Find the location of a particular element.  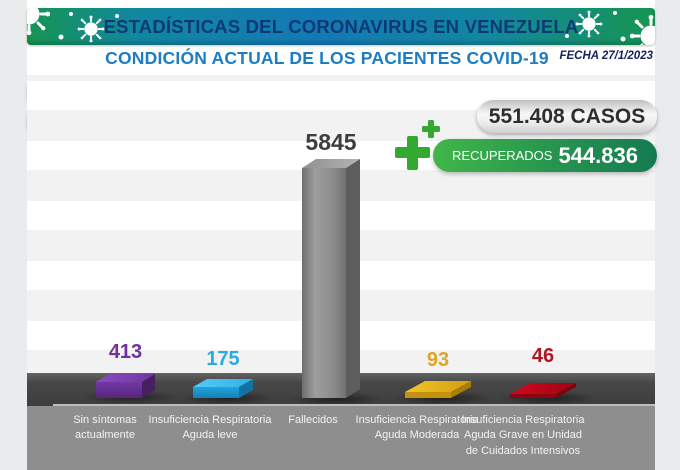

date-label: FECHA 27/1/2023 is located at coordinates (606, 56).